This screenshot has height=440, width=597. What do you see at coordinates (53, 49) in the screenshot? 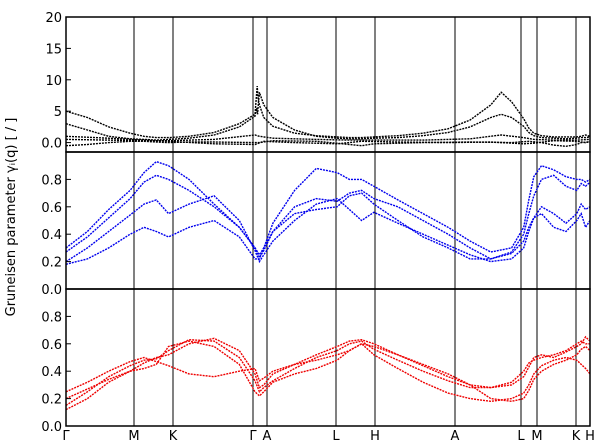
I see `y-tick-label: 15` at bounding box center [53, 49].